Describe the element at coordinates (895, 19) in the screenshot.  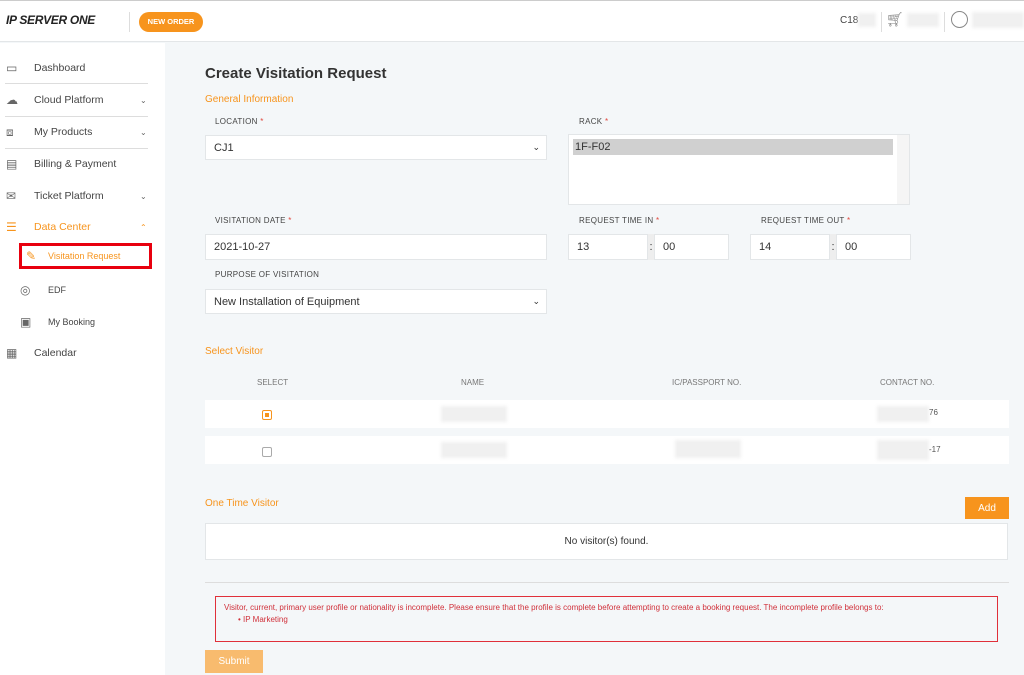
I see `cart-icon: 🛒︎` at that location.